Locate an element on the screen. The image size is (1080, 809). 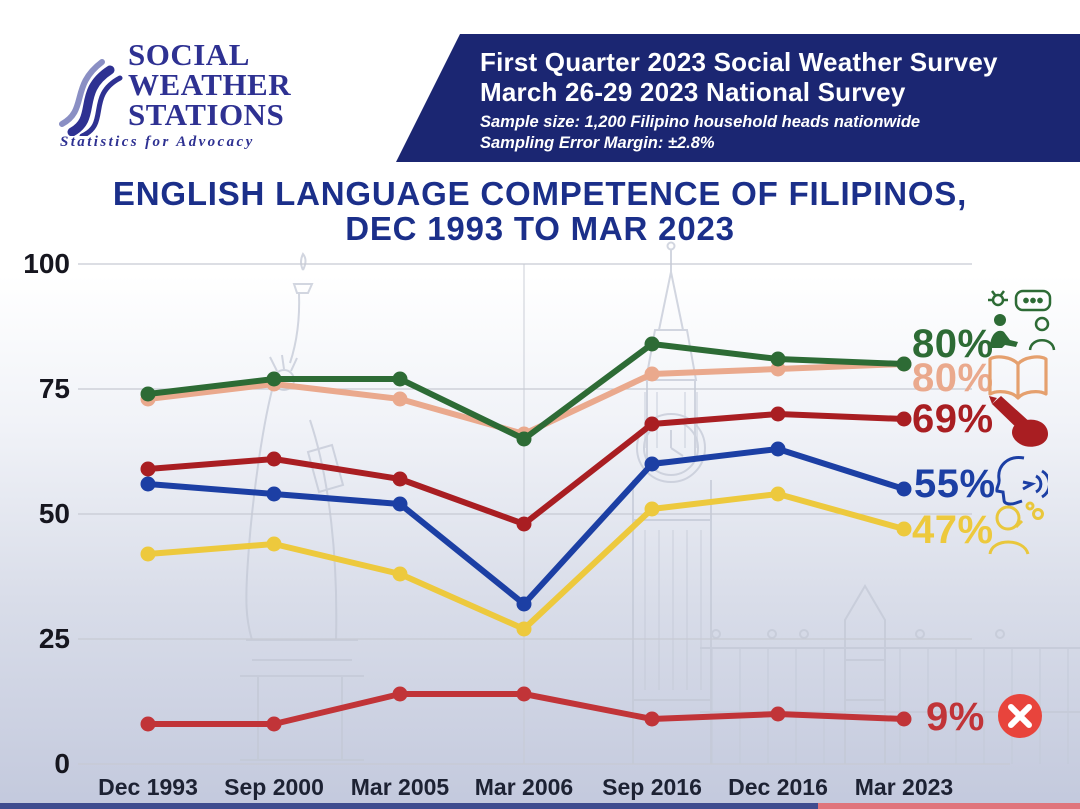
banner-title-line2: March 26-29 2023 National Survey is located at coordinates (693, 92).